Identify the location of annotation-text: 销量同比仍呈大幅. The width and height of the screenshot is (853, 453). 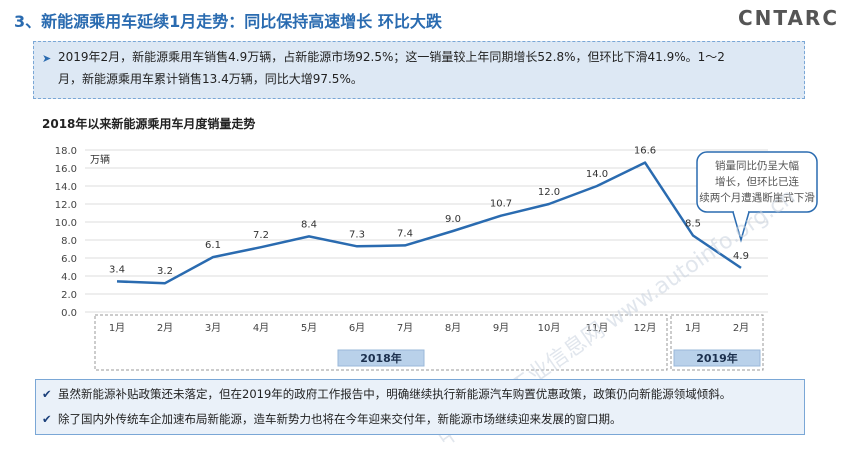
(757, 165).